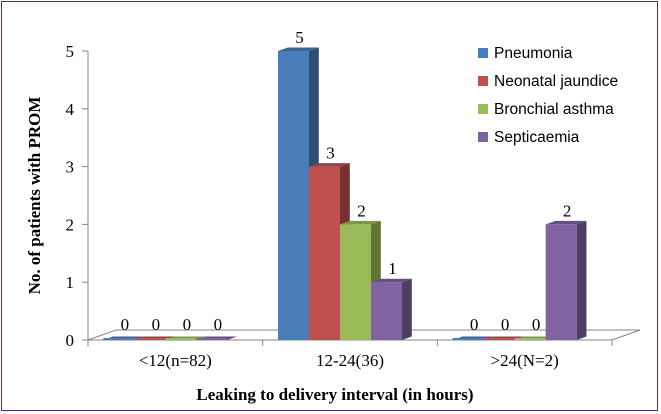 The image size is (661, 414). I want to click on legend-item: Neonatal jaundice, so click(548, 81).